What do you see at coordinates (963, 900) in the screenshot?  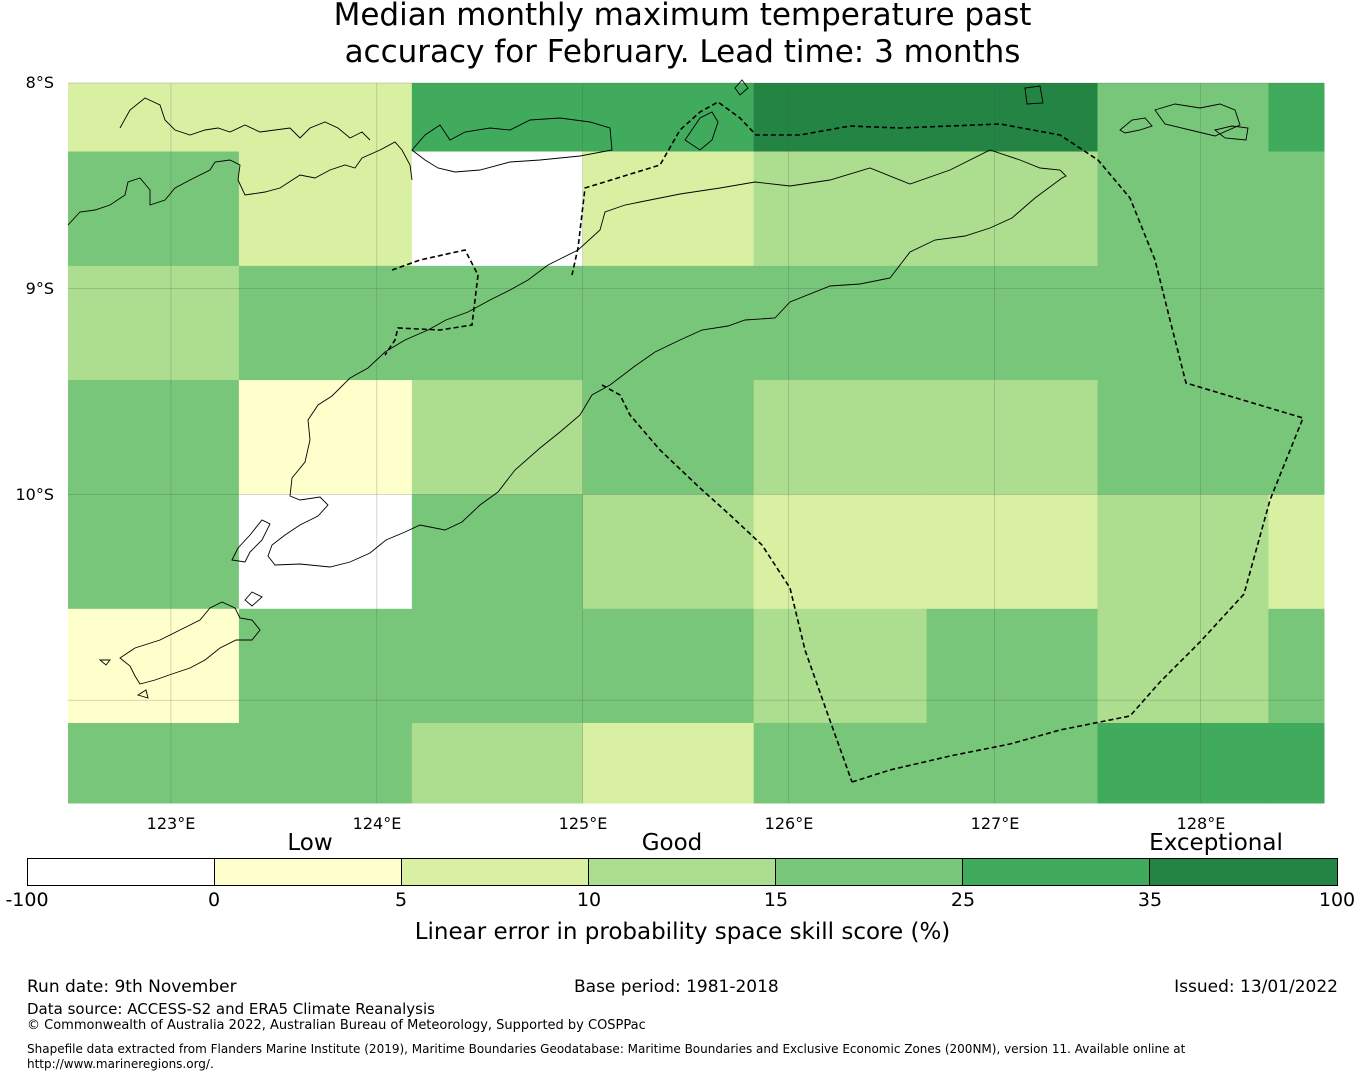 I see `colorbar-tick: 25` at bounding box center [963, 900].